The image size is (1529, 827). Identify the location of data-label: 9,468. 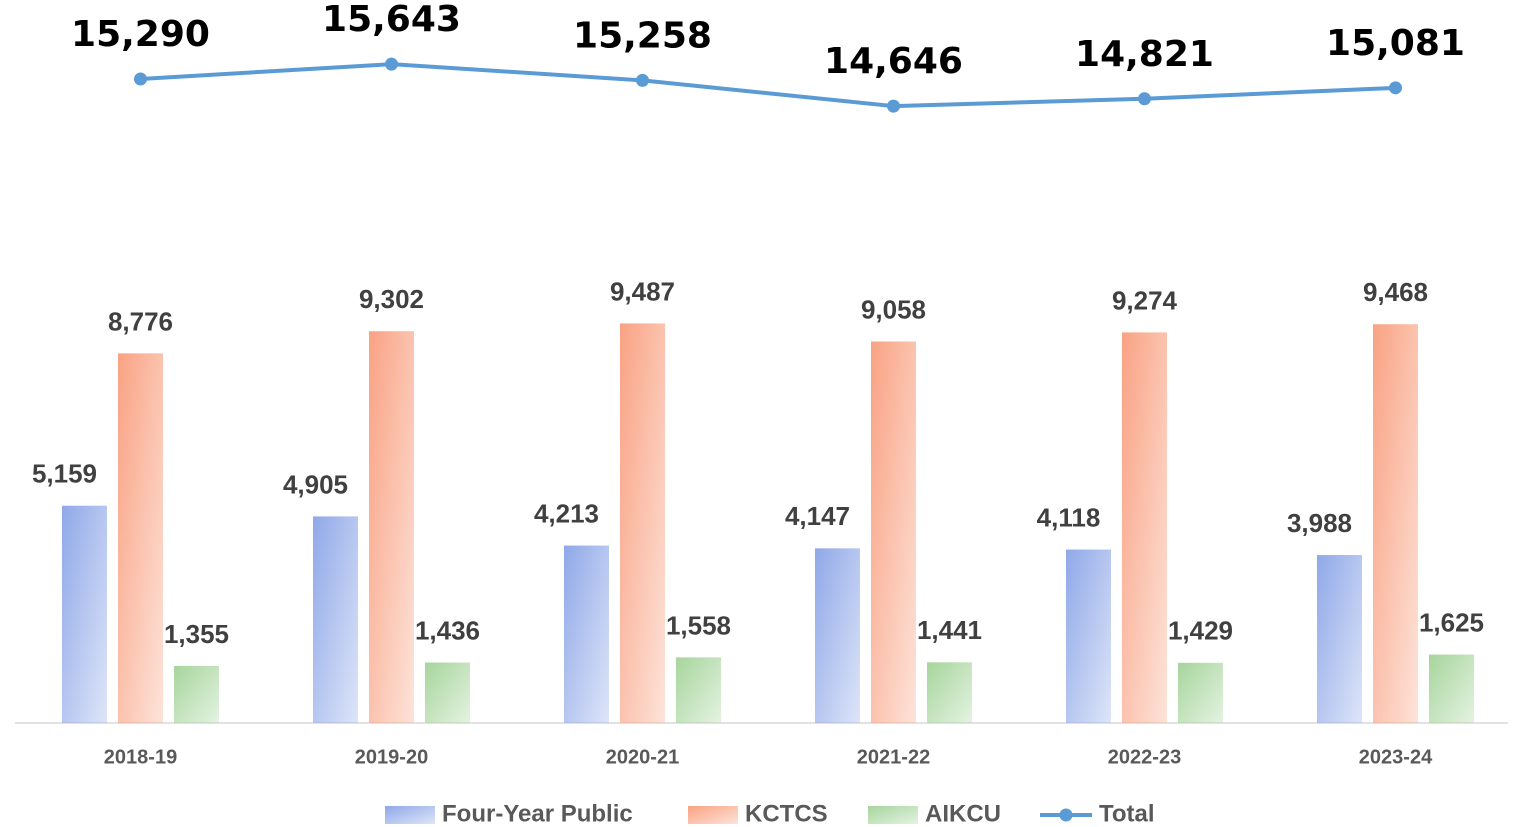
(1395, 292).